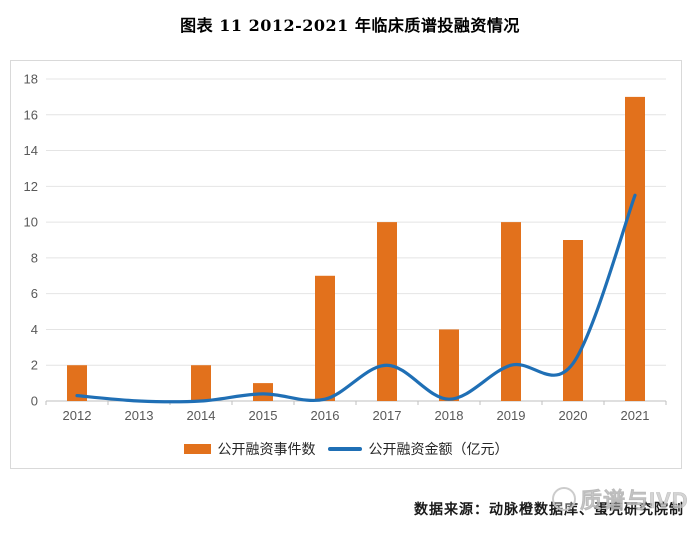 The image size is (700, 541). What do you see at coordinates (325, 338) in the screenshot?
I see `bar-2016` at bounding box center [325, 338].